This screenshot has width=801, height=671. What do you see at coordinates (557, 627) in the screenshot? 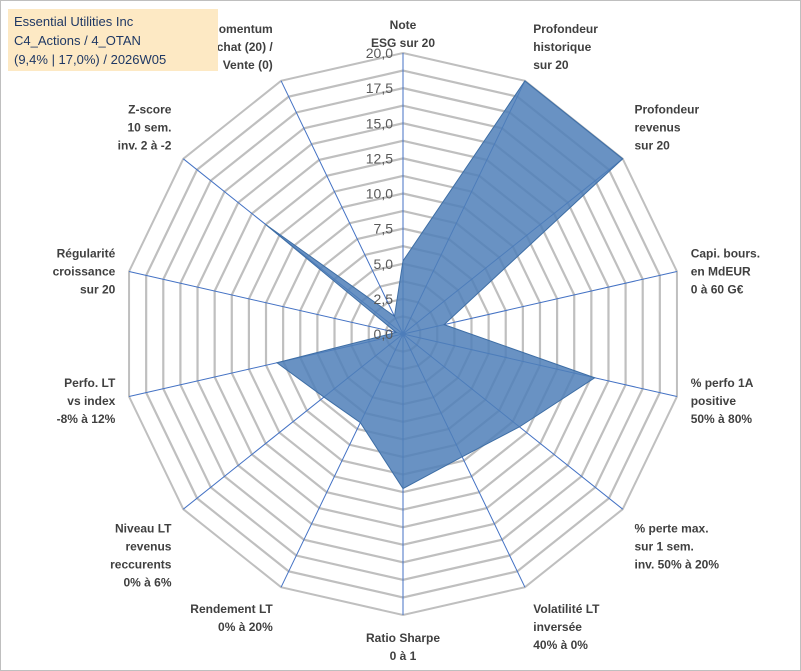
I see `axis-label-line: inversée` at bounding box center [557, 627].